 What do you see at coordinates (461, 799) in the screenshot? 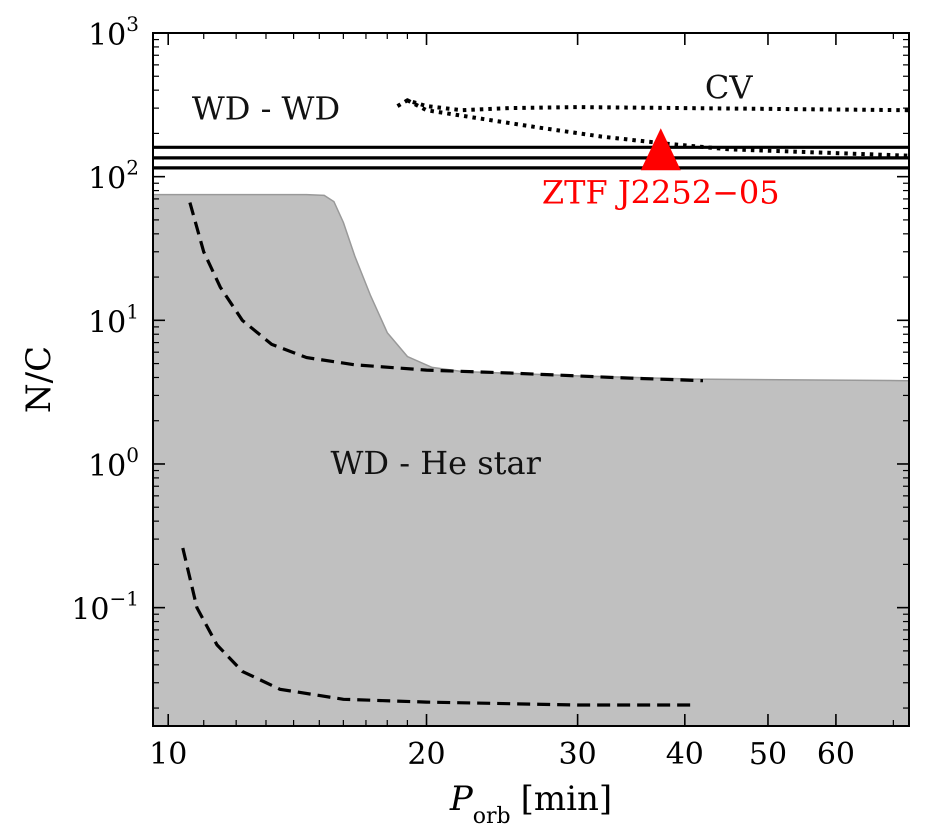
I see `x-axis-label-main: P` at bounding box center [461, 799].